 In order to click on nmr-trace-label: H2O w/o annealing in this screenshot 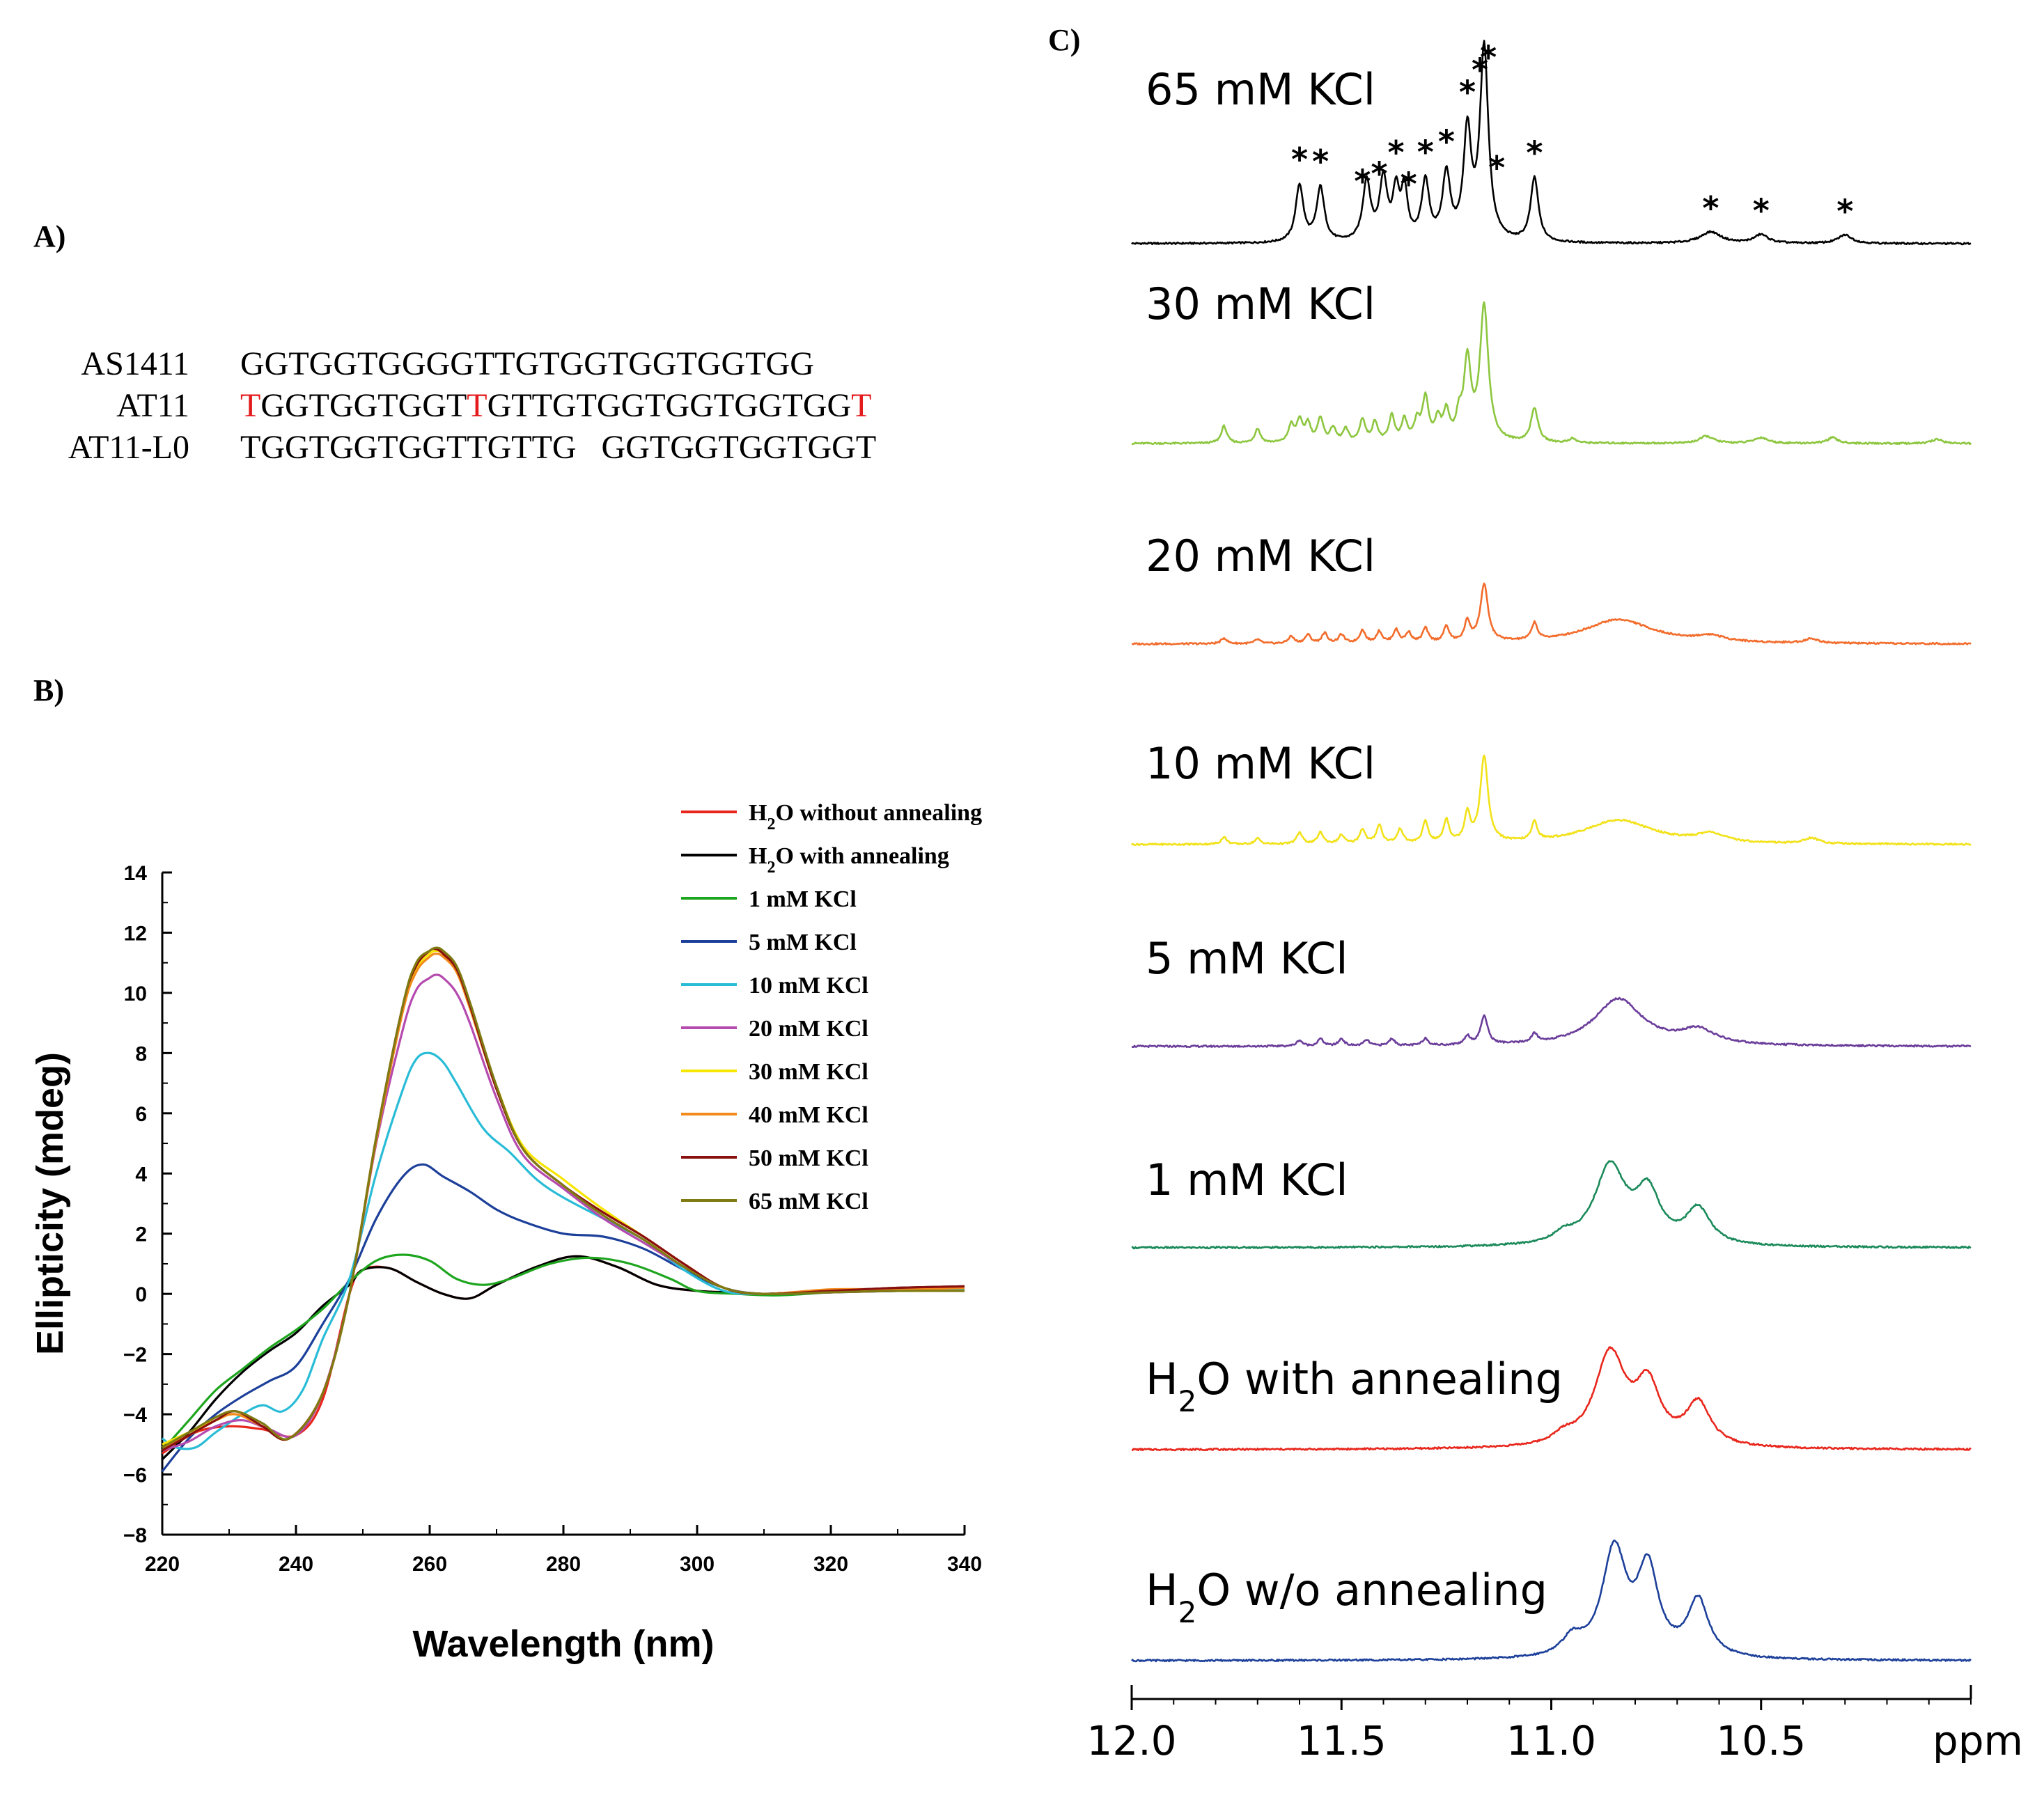, I will do `click(1346, 1597)`.